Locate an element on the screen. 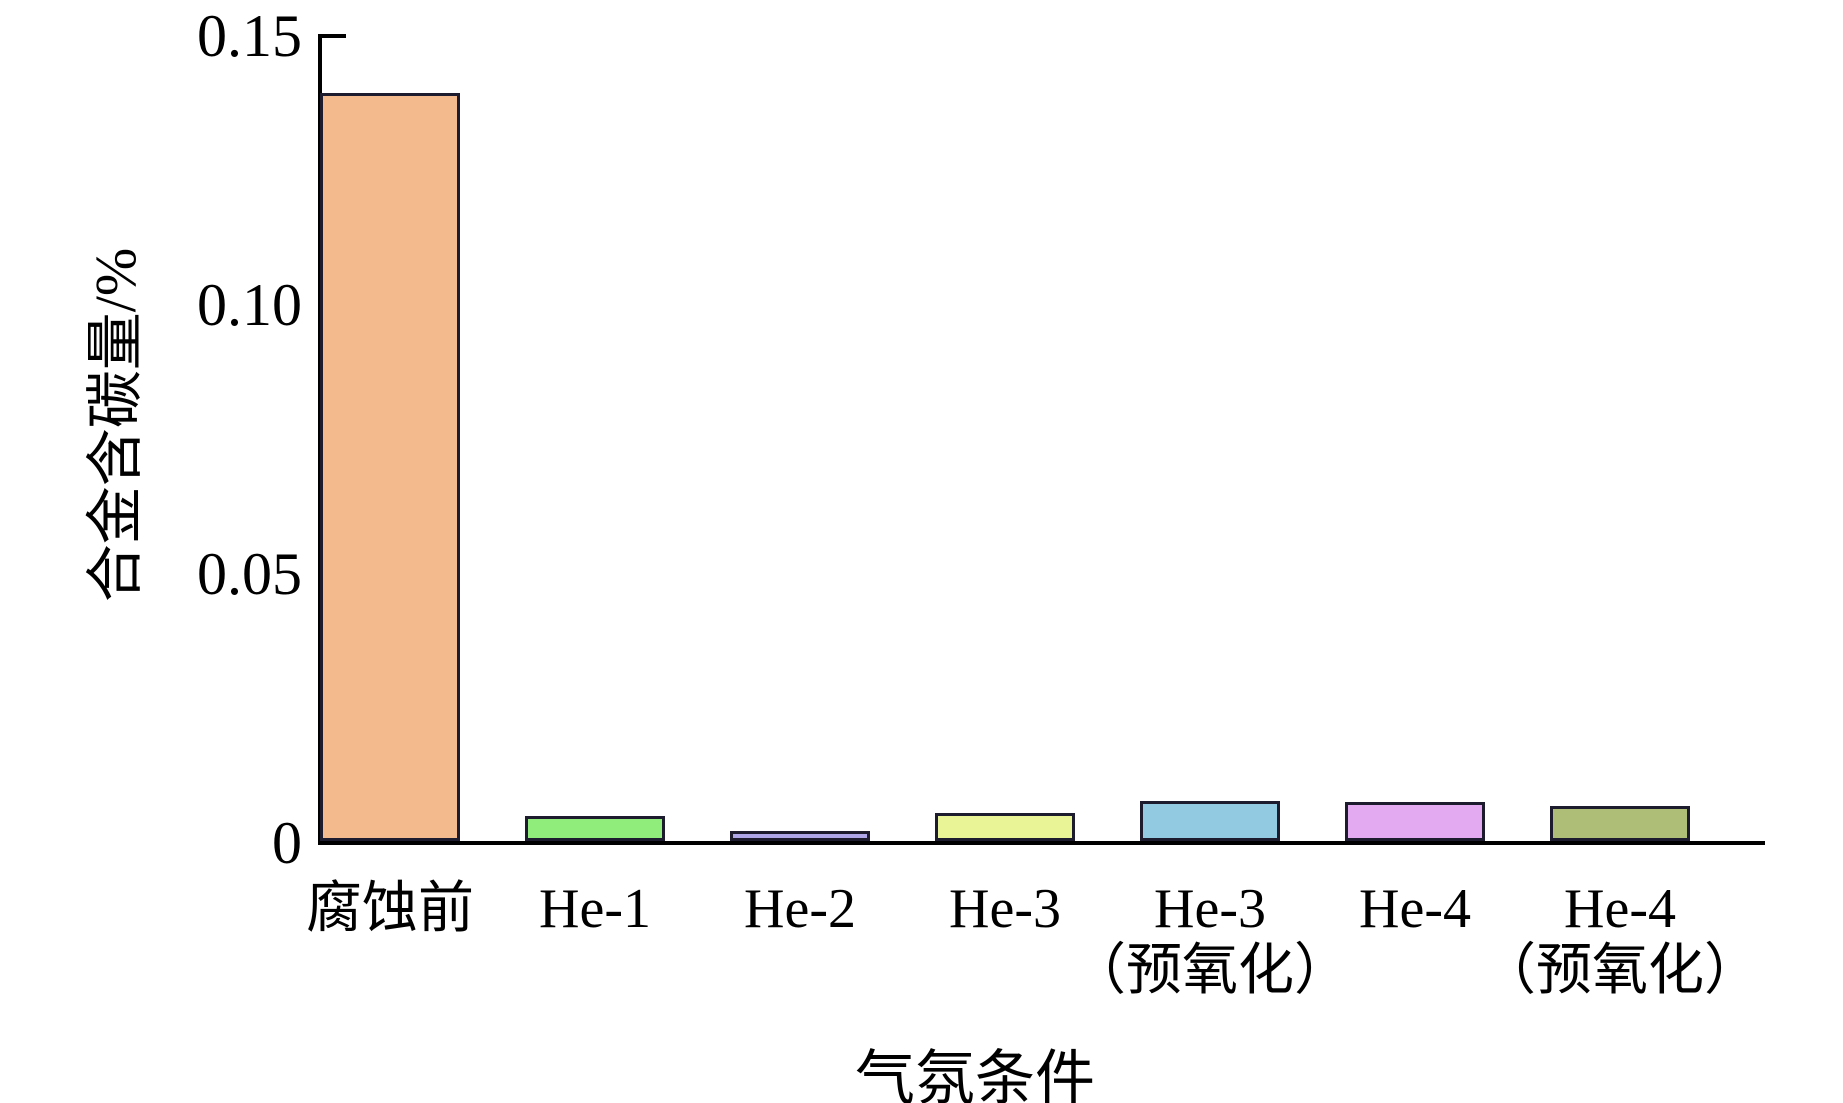 The image size is (1843, 1103). x-category-label-He-4: He-4 is located at coordinates (1415, 909).